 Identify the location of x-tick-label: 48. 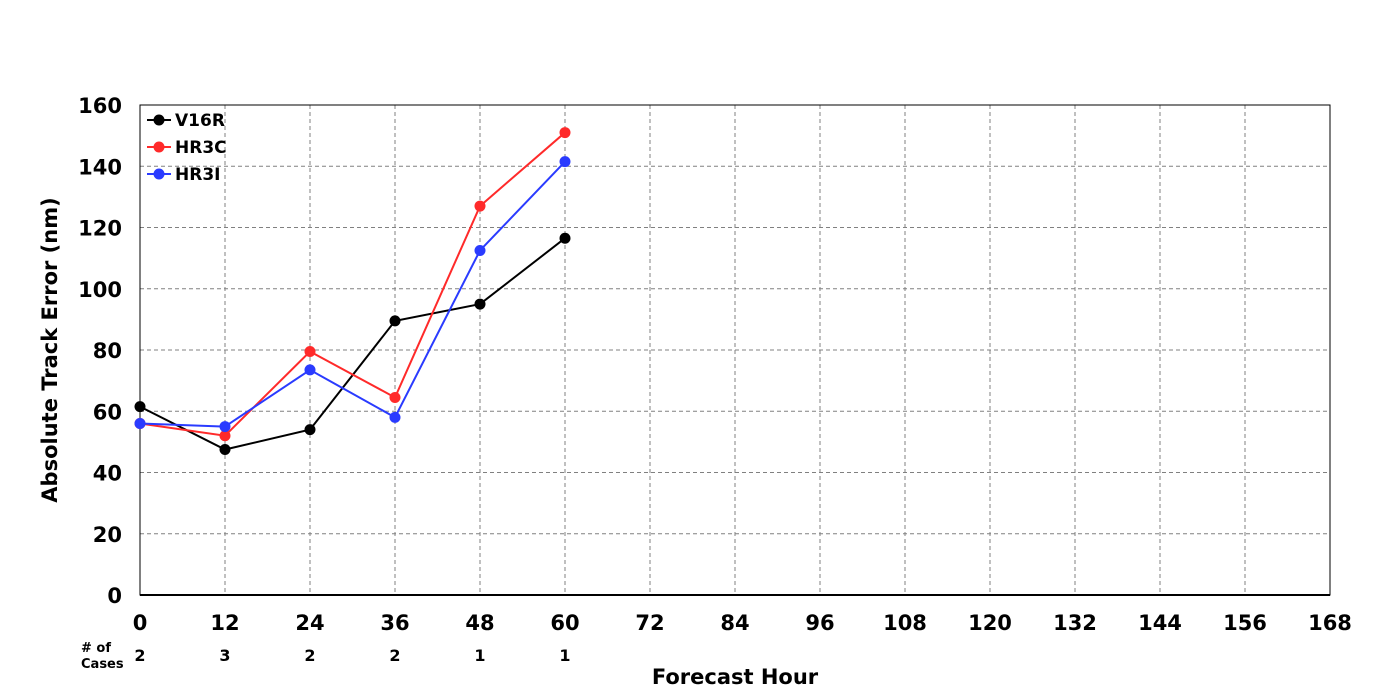
(479, 623).